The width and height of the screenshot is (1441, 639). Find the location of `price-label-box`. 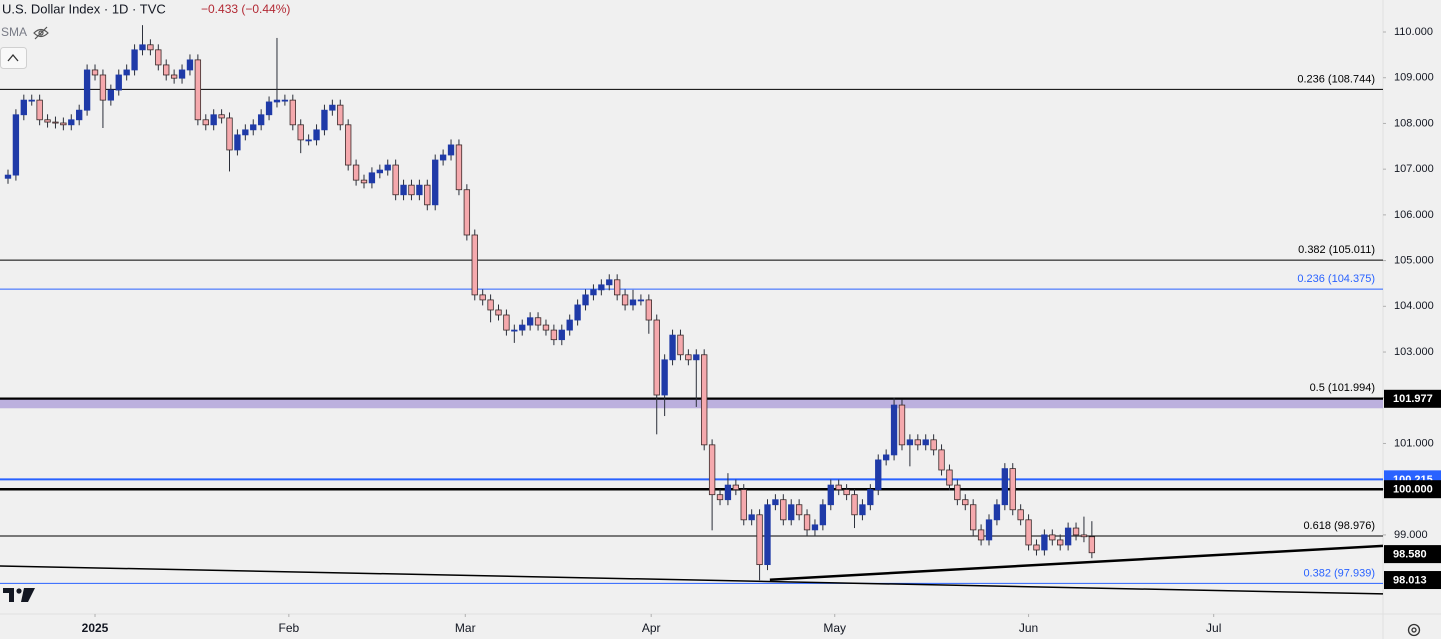

price-label-box is located at coordinates (1412, 580).